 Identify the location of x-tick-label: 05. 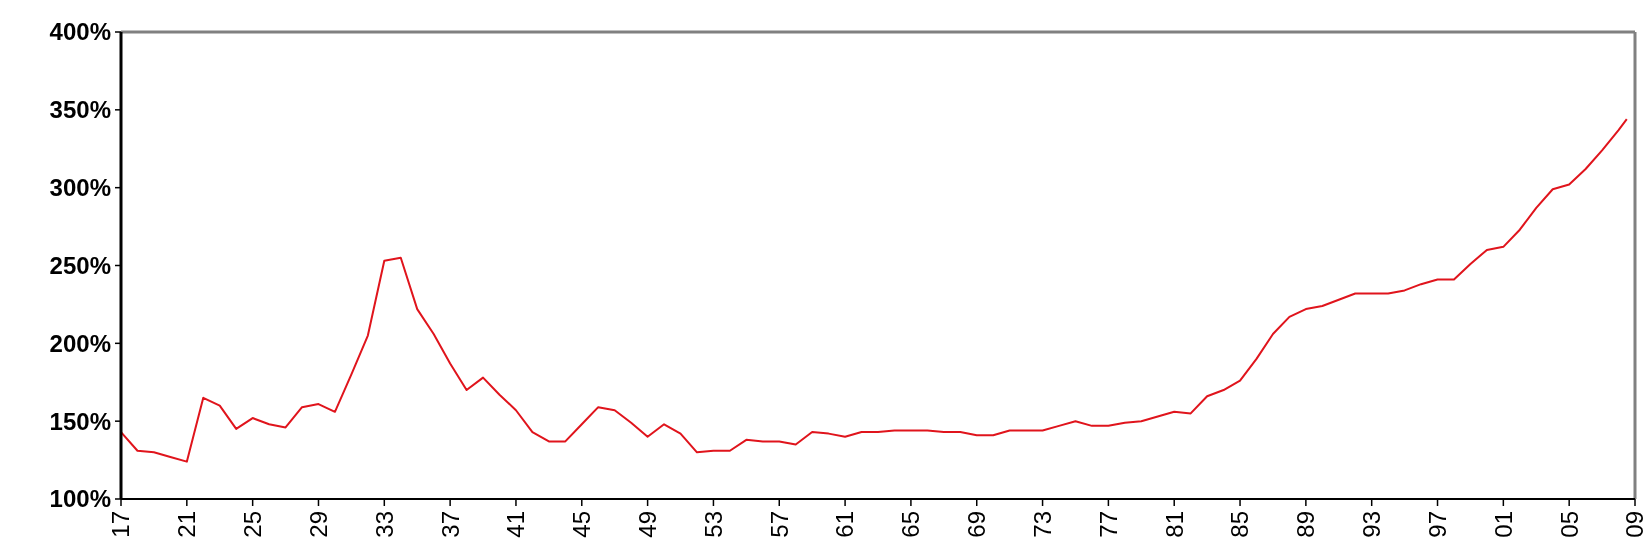
(1569, 524).